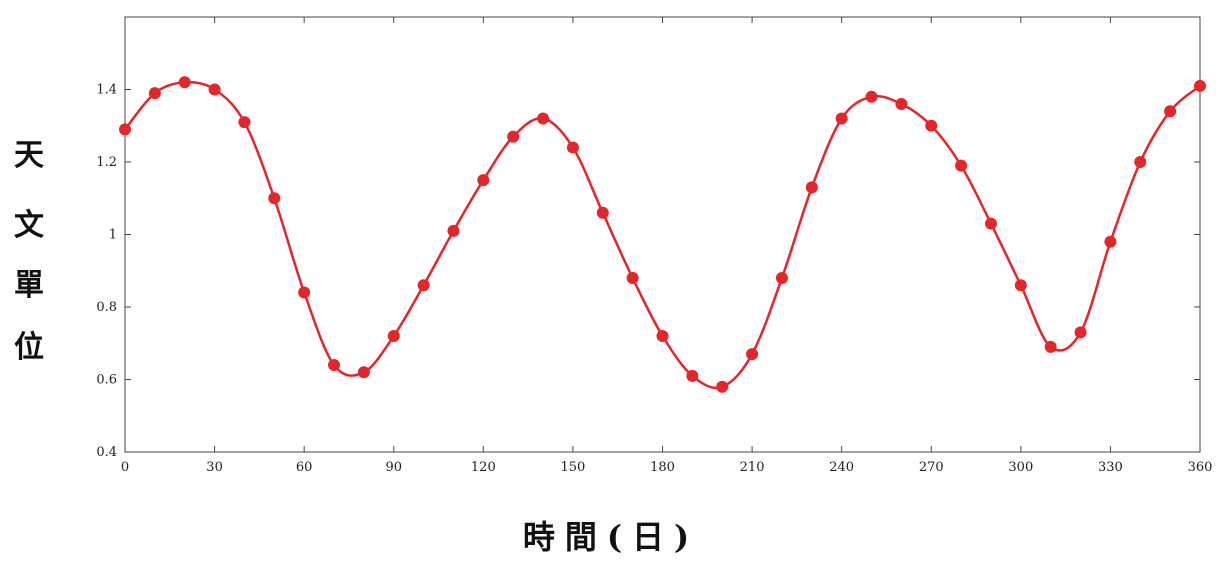 The image size is (1222, 561). What do you see at coordinates (29, 285) in the screenshot?
I see `y-axis-label-char: 單` at bounding box center [29, 285].